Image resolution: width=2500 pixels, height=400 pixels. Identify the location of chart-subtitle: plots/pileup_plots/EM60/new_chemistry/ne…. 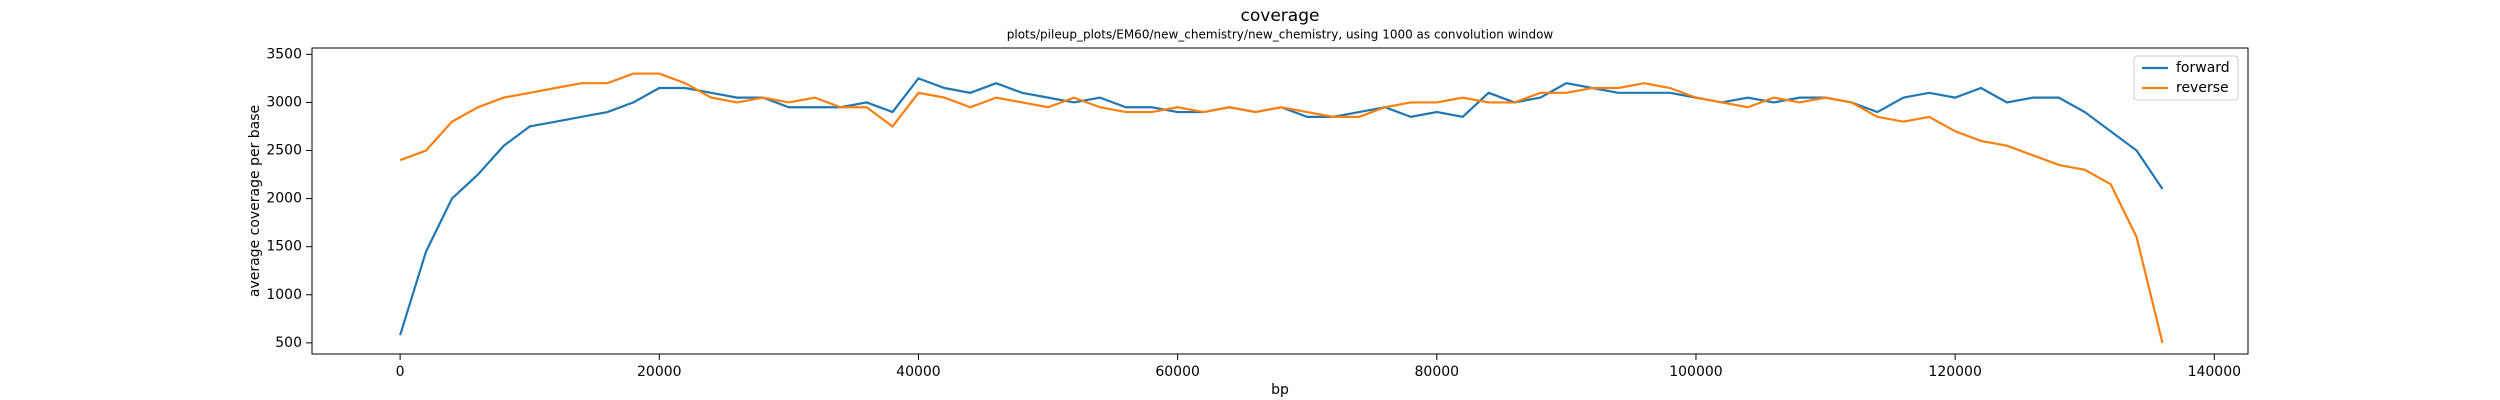
(1280, 35).